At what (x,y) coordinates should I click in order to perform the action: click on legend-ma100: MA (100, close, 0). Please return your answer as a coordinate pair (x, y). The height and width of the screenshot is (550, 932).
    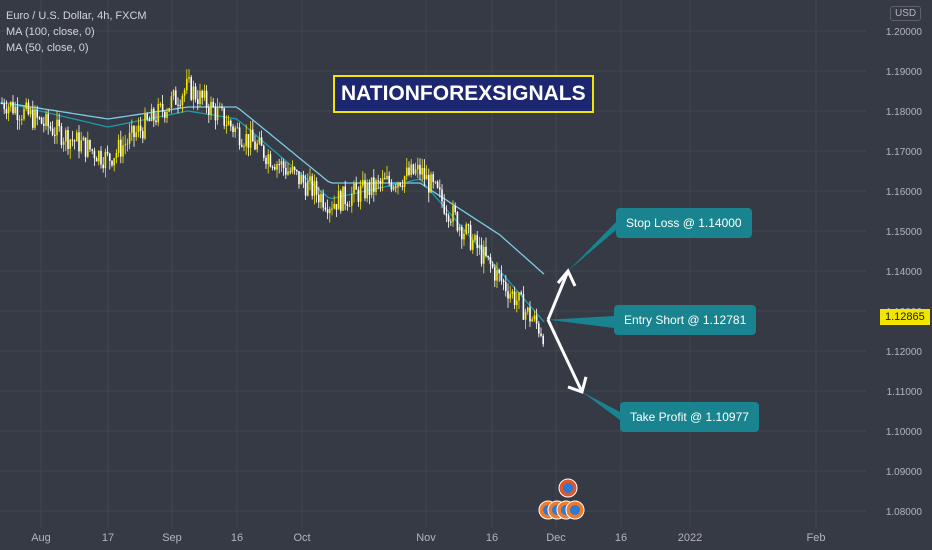
    Looking at the image, I should click on (50, 32).